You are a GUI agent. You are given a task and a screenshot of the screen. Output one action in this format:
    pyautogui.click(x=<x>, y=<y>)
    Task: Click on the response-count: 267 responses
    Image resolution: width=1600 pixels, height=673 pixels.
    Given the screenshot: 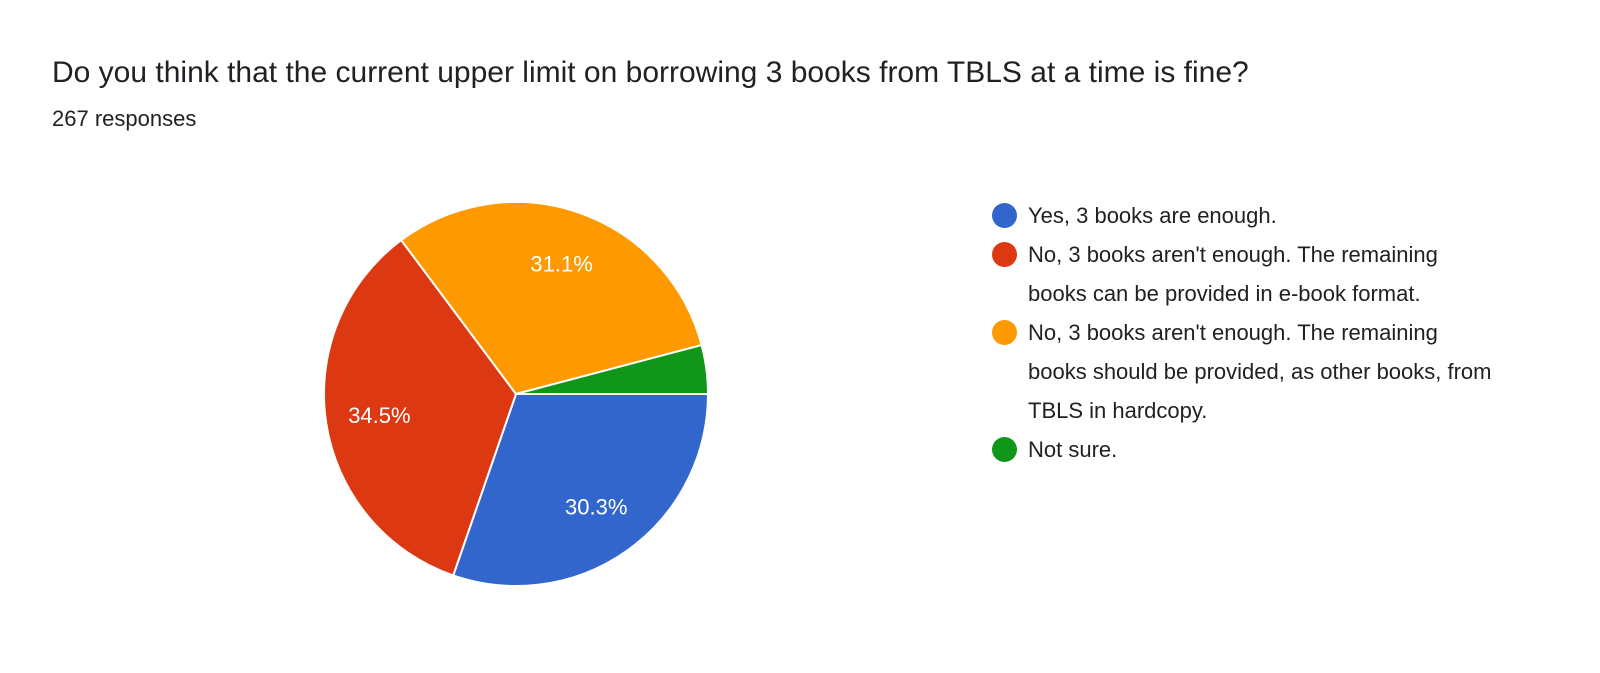 What is the action you would take?
    pyautogui.click(x=124, y=118)
    